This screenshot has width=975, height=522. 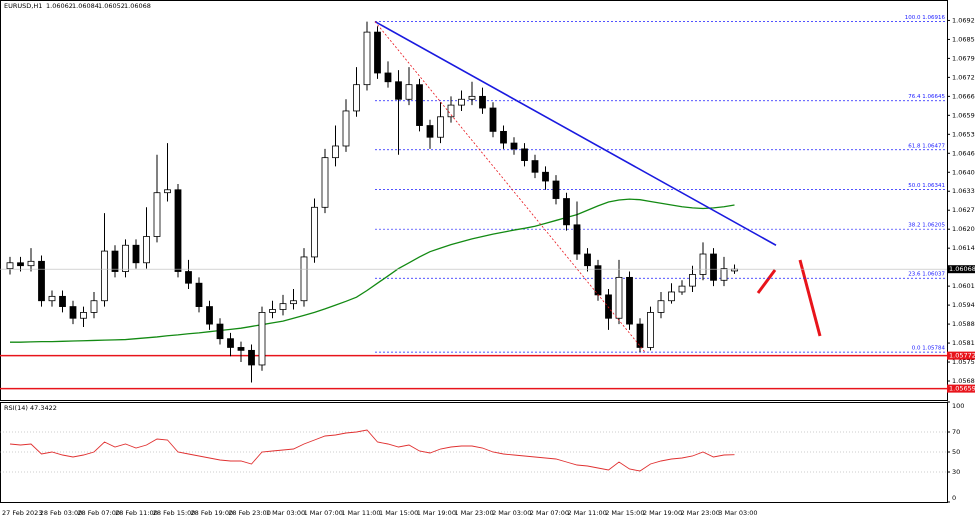 What do you see at coordinates (662, 513) in the screenshot?
I see `x-tick-label: 2 Mar 19:00` at bounding box center [662, 513].